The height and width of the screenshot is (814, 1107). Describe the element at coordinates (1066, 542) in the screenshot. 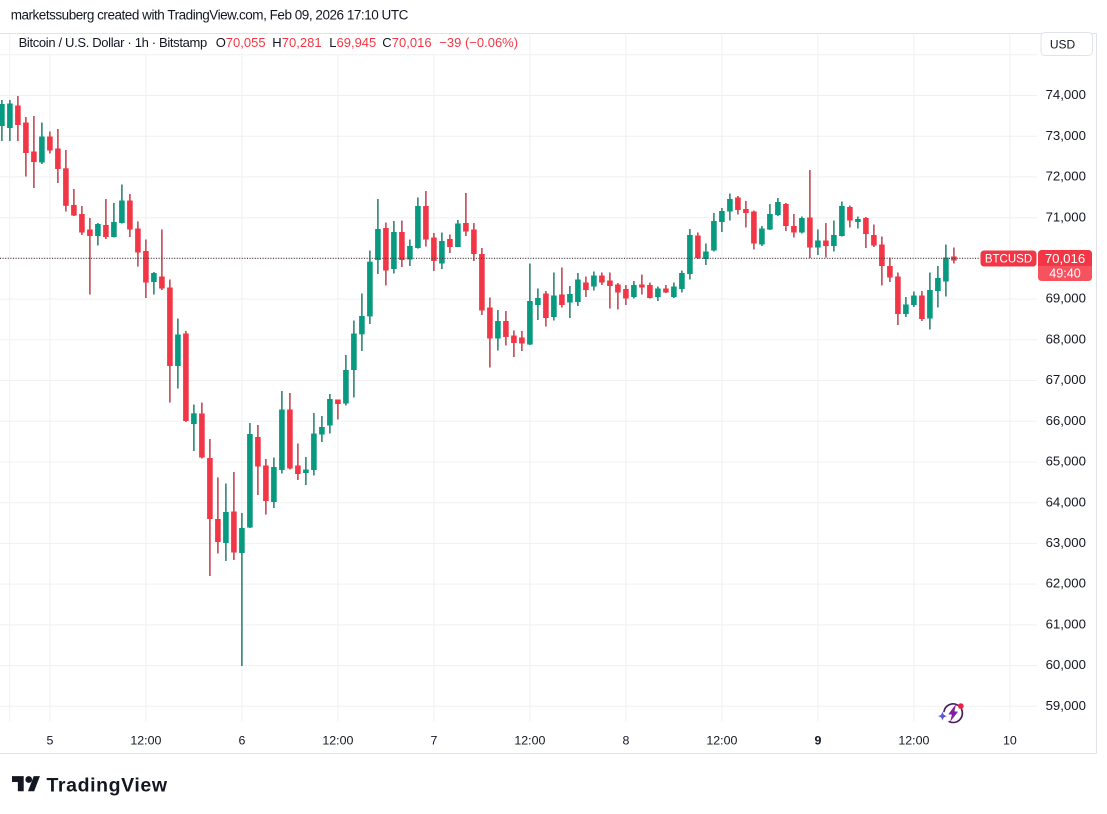

I see `svg-text: 63,000` at that location.